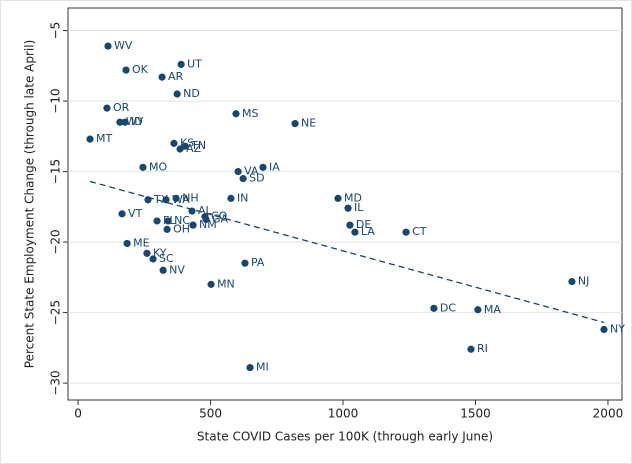 The height and width of the screenshot is (464, 632). Describe the element at coordinates (56, 100) in the screenshot. I see `y-tick-label: −10` at that location.